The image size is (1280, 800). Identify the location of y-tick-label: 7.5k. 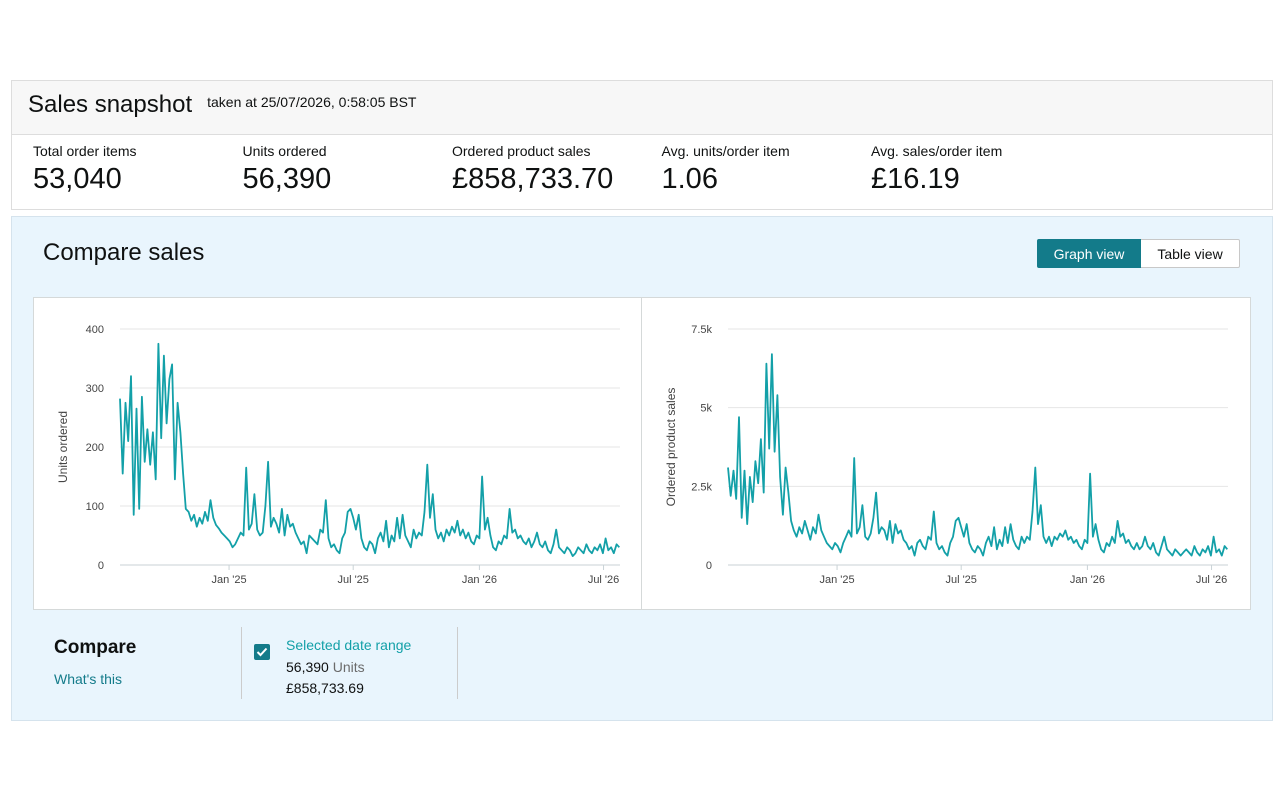
(701, 330).